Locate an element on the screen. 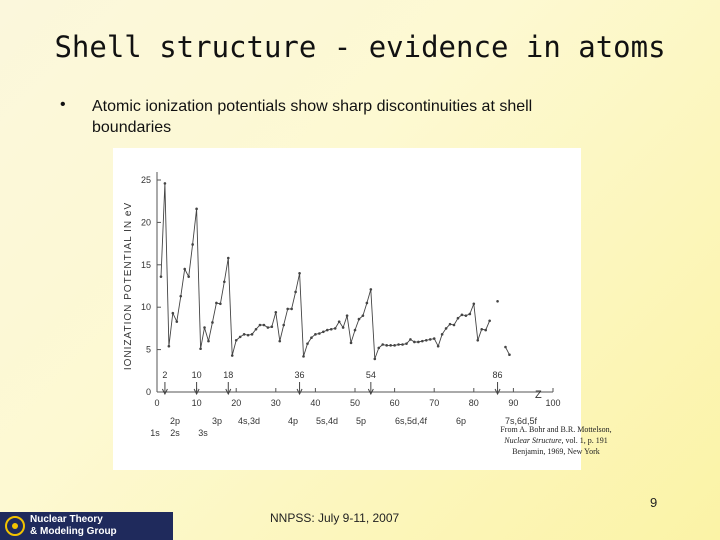 Image resolution: width=720 pixels, height=540 pixels. shell-label: 4p is located at coordinates (293, 421).